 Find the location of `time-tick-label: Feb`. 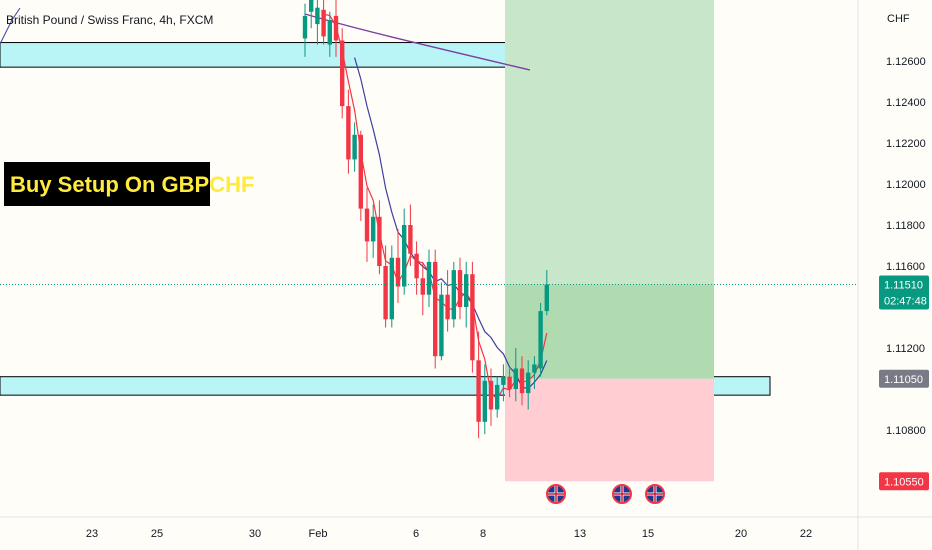

time-tick-label: Feb is located at coordinates (318, 534).